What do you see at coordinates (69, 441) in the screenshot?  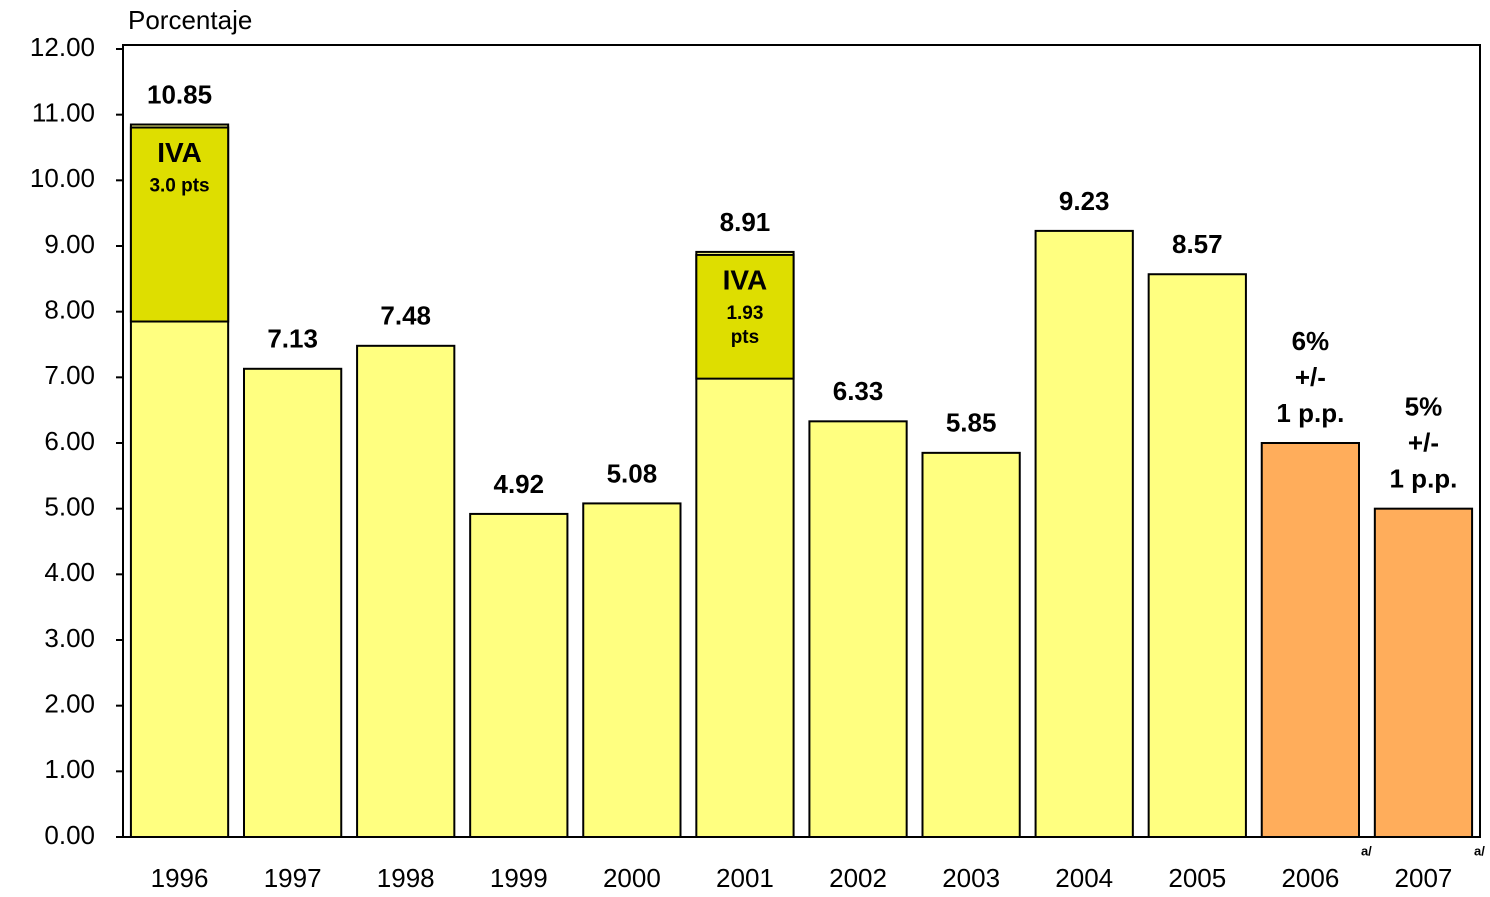 I see `y-tick-label: 6.00` at bounding box center [69, 441].